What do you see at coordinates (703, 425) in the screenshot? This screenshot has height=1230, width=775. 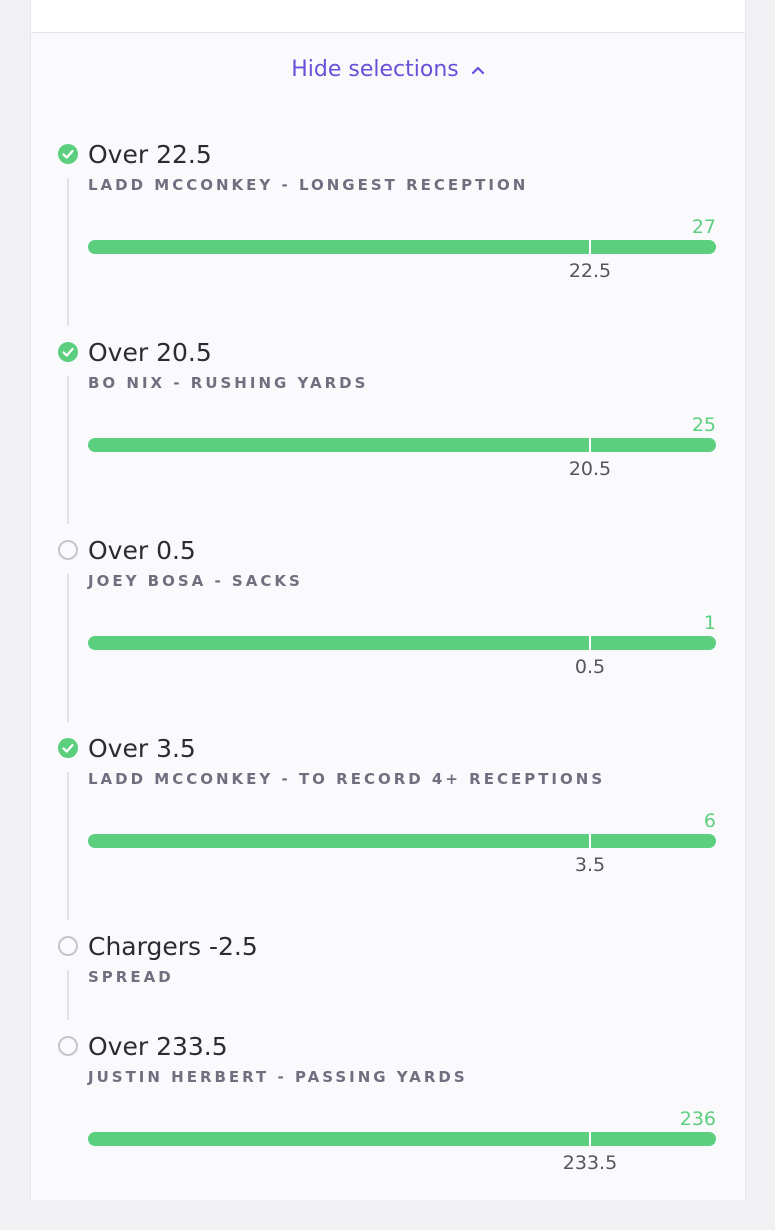 I see `progress-value: 25` at bounding box center [703, 425].